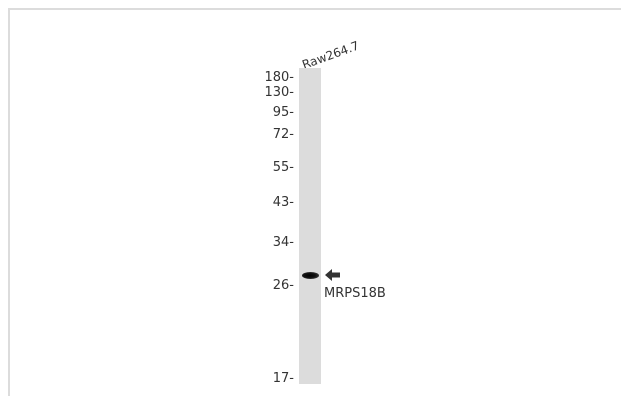 Image resolution: width=621 pixels, height=396 pixels. I want to click on marker-34: 34-, so click(283, 242).